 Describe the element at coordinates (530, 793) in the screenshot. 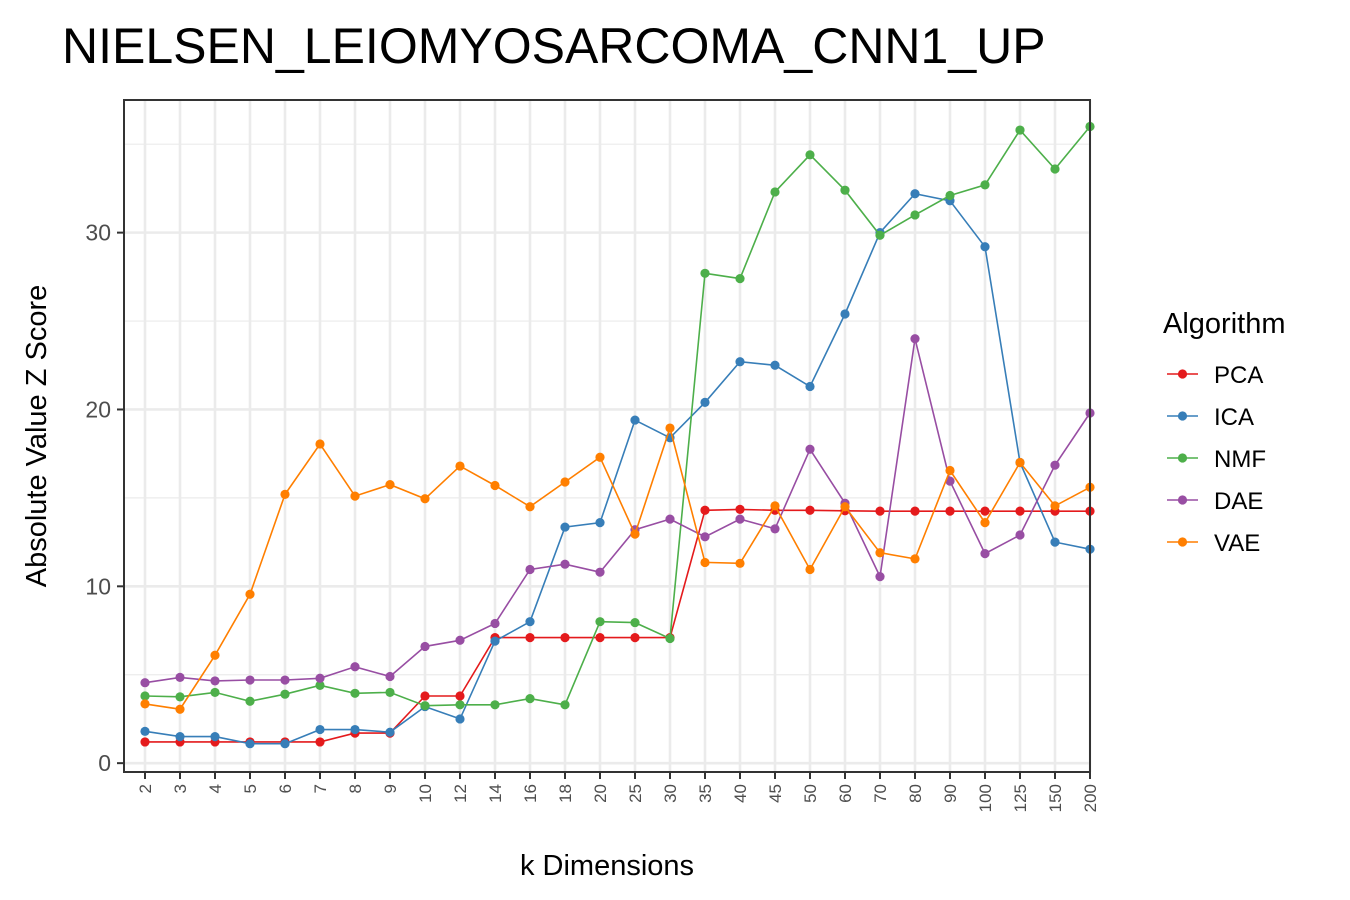

I see `x-tick-label: 16` at that location.